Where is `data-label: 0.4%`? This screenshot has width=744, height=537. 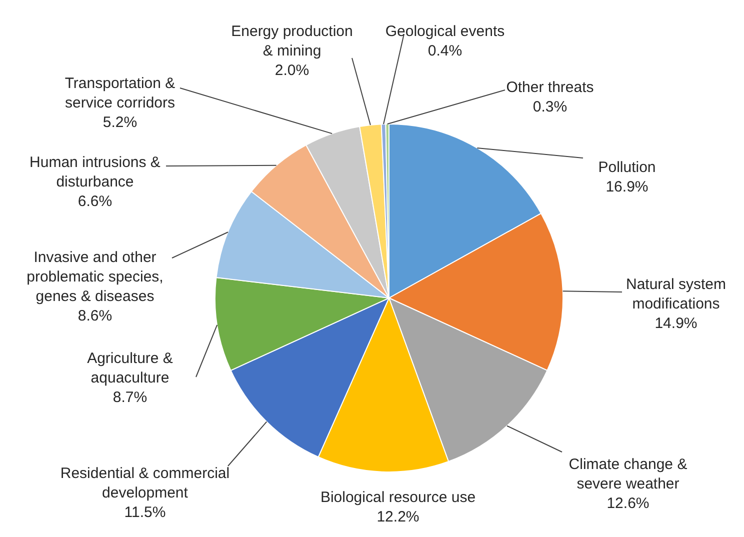 data-label: 0.4% is located at coordinates (445, 51).